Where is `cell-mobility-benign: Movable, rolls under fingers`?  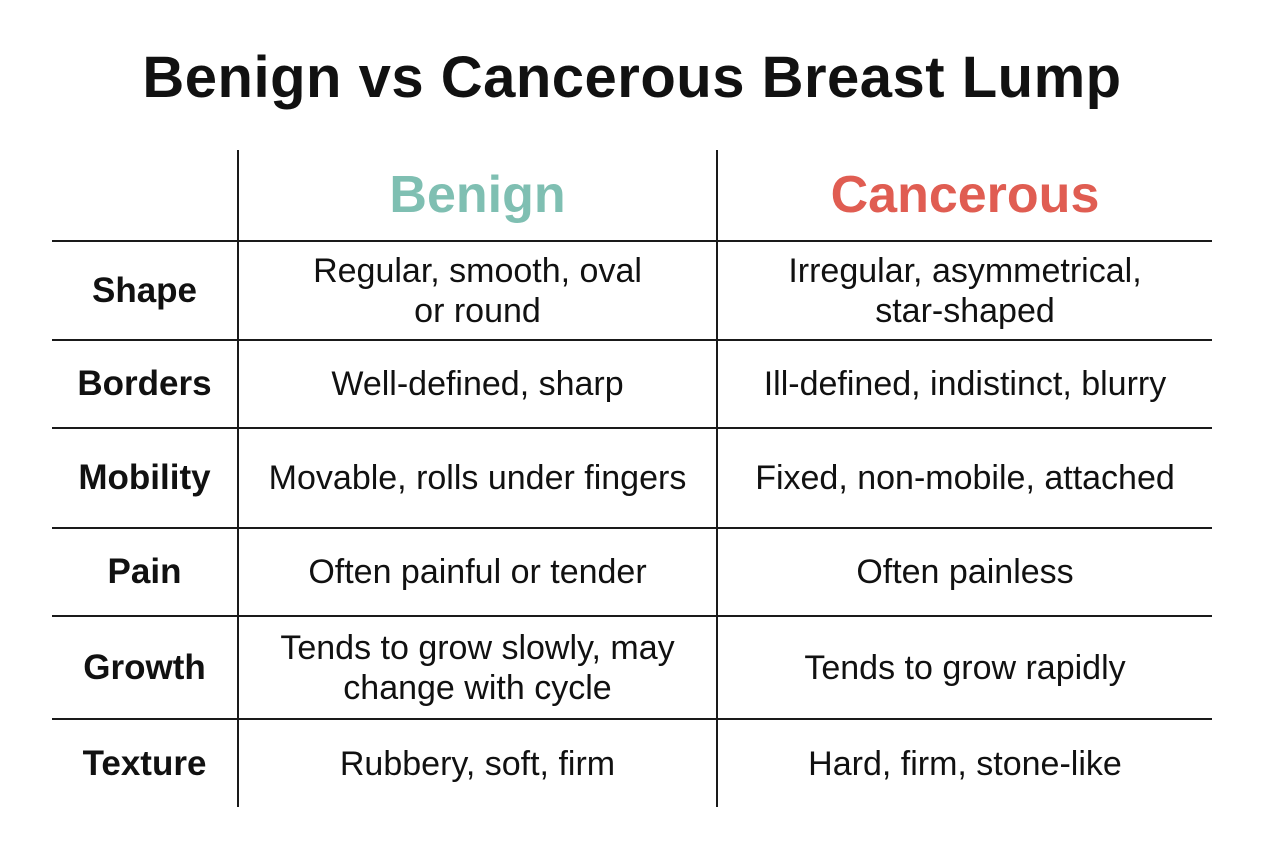
cell-mobility-benign: Movable, rolls under fingers is located at coordinates (477, 478).